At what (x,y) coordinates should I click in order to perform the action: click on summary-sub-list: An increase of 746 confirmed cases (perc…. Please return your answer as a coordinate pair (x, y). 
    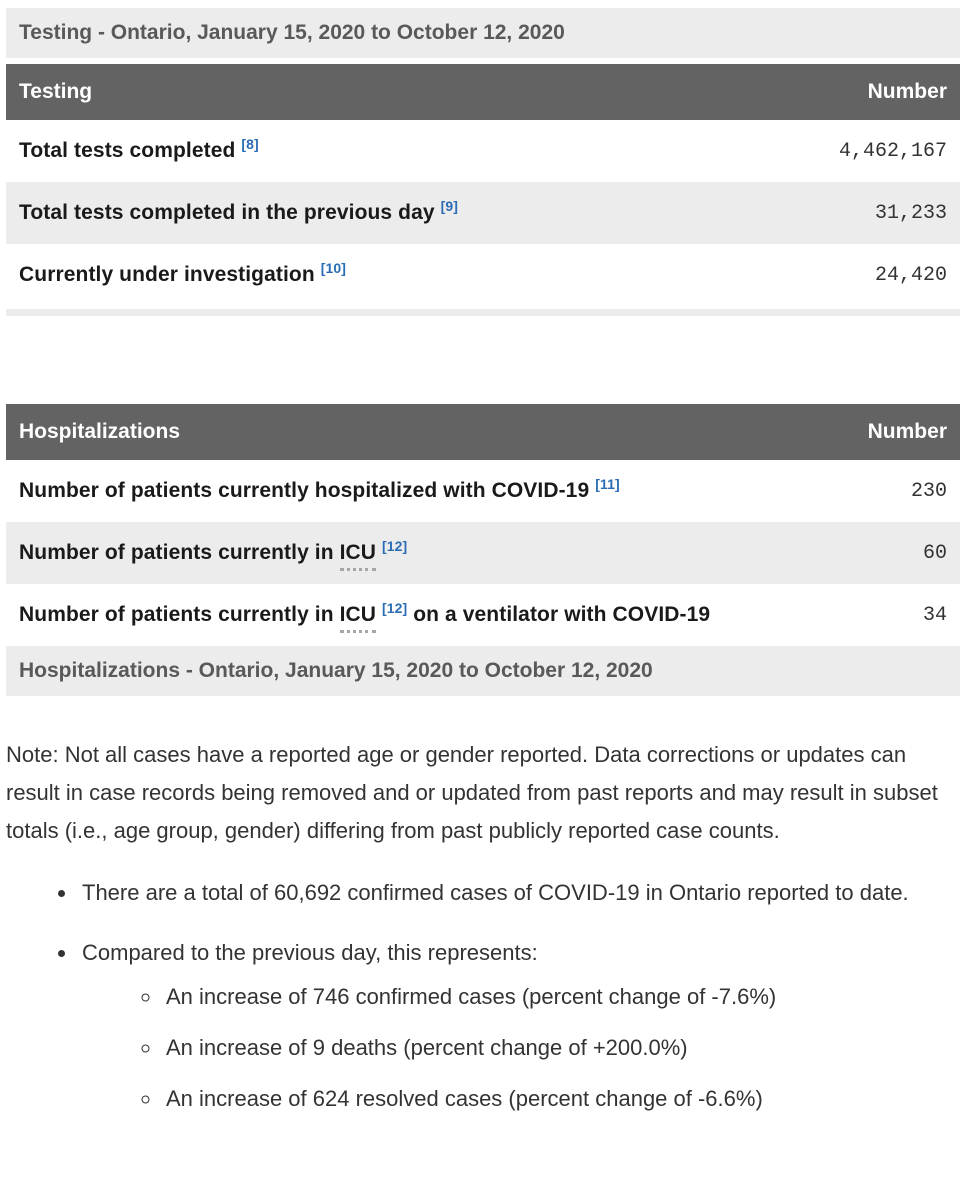
    Looking at the image, I should click on (521, 1048).